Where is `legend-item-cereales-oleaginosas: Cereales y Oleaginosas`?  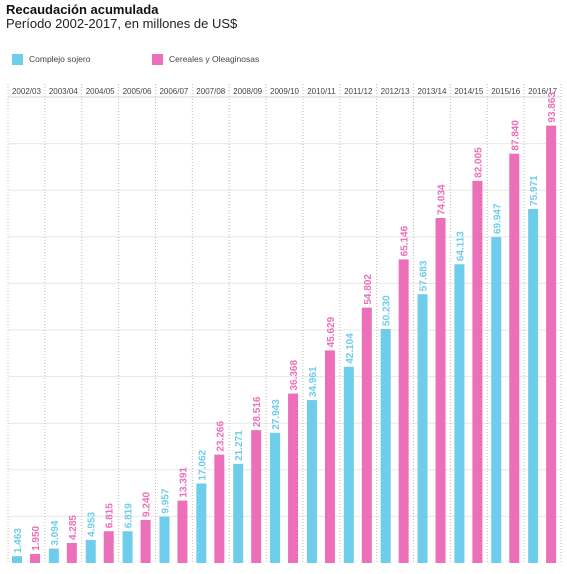 legend-item-cereales-oleaginosas: Cereales y Oleaginosas is located at coordinates (205, 59).